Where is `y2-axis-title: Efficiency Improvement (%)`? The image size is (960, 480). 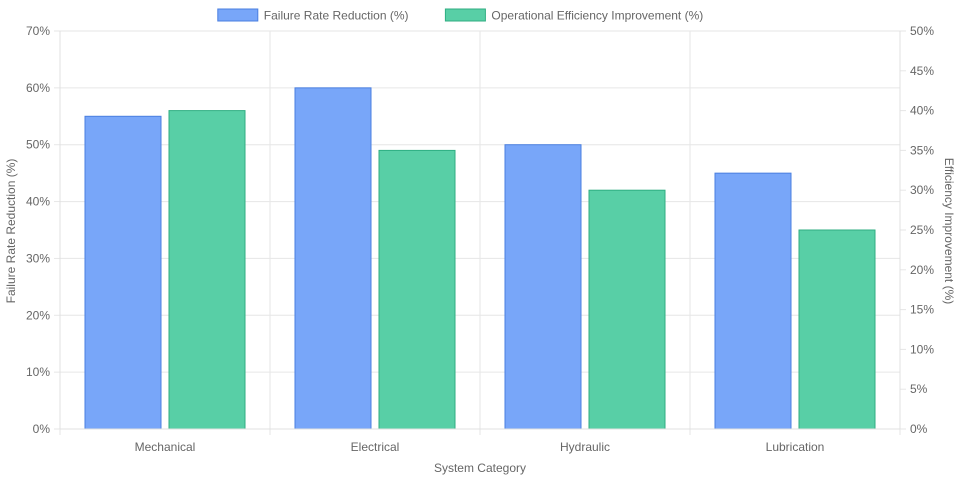 y2-axis-title: Efficiency Improvement (%) is located at coordinates (949, 231).